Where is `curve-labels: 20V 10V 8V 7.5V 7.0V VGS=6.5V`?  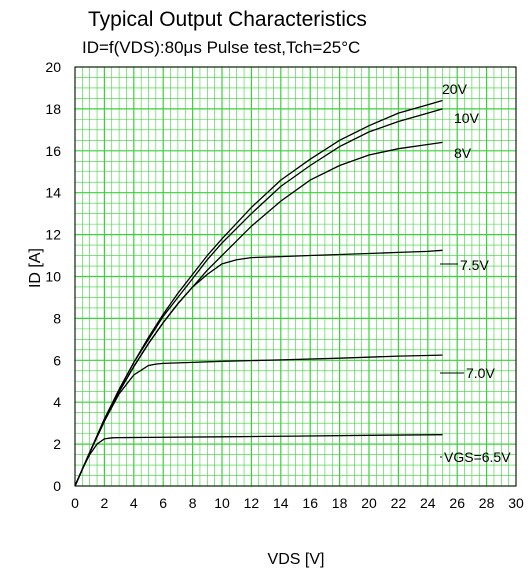 curve-labels: 20V 10V 8V 7.5V 7.0V VGS=6.5V is located at coordinates (475, 273).